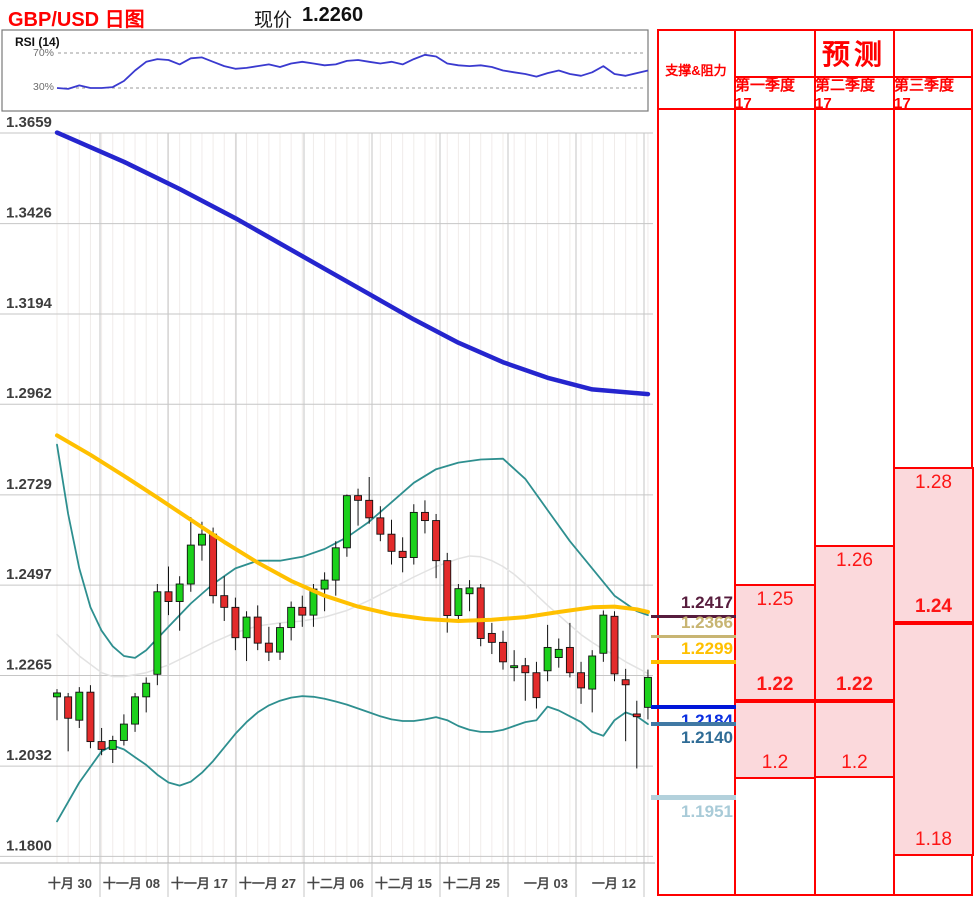  What do you see at coordinates (29, 574) in the screenshot?
I see `y-axis-tick-label: 1.2497` at bounding box center [29, 574].